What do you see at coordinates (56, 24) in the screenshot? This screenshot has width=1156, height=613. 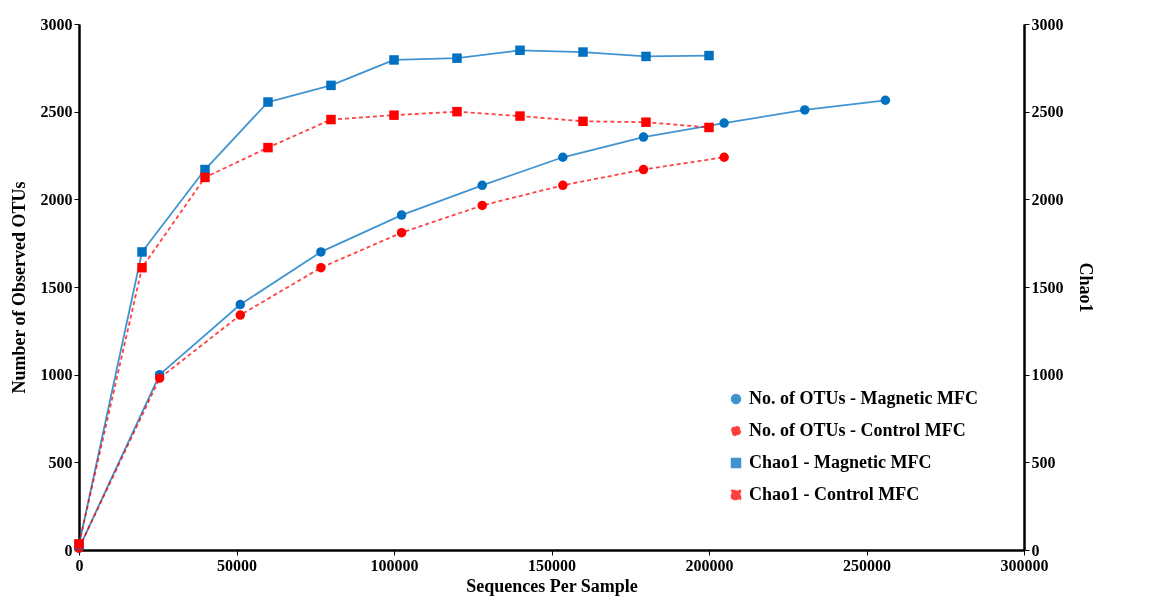 I see `y-tick-label: 3000` at bounding box center [56, 24].